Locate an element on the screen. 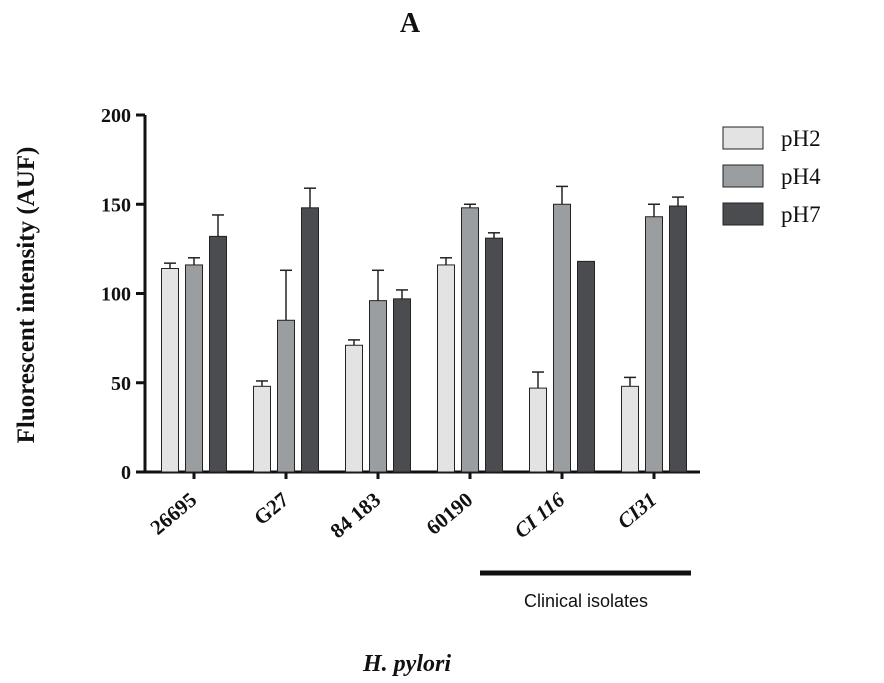 This screenshot has height=683, width=884. bar-ph4-ci116 is located at coordinates (562, 338).